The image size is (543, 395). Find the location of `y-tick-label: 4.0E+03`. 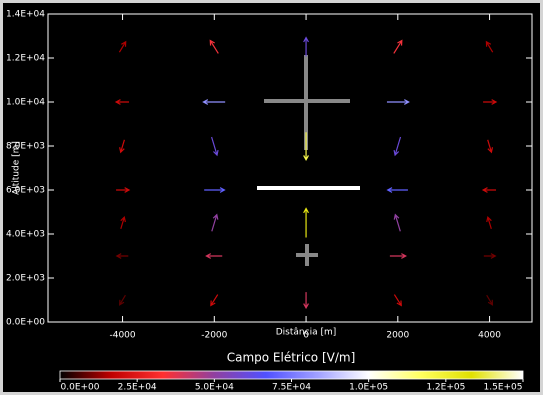

y-tick-label: 4.0E+03 is located at coordinates (25, 235).